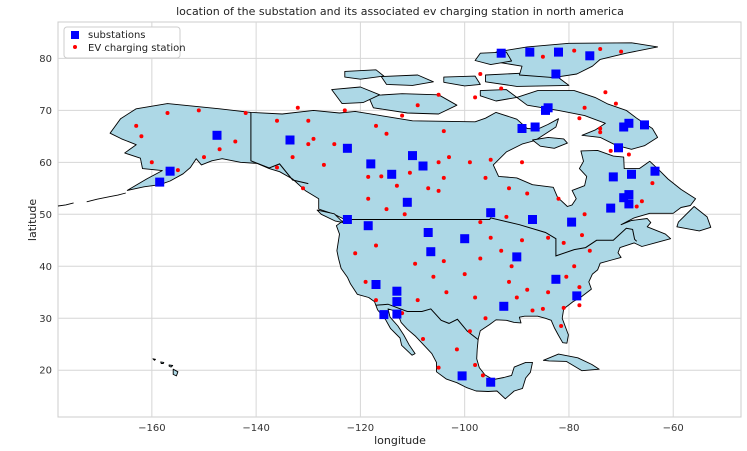 This screenshot has width=747, height=451. I want to click on x-tick-label: −100, so click(464, 428).